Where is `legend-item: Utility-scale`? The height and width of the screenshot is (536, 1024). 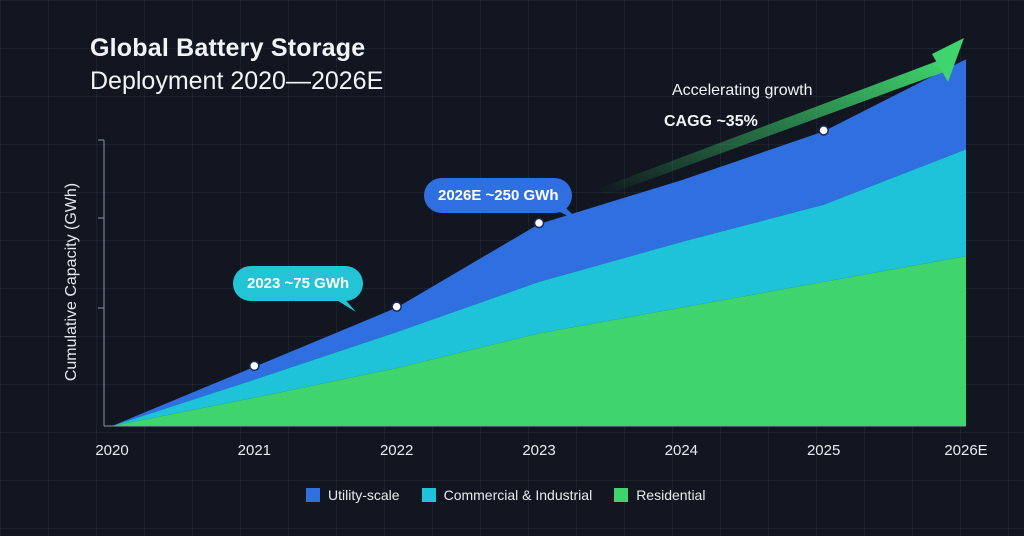
legend-item: Utility-scale is located at coordinates (353, 495).